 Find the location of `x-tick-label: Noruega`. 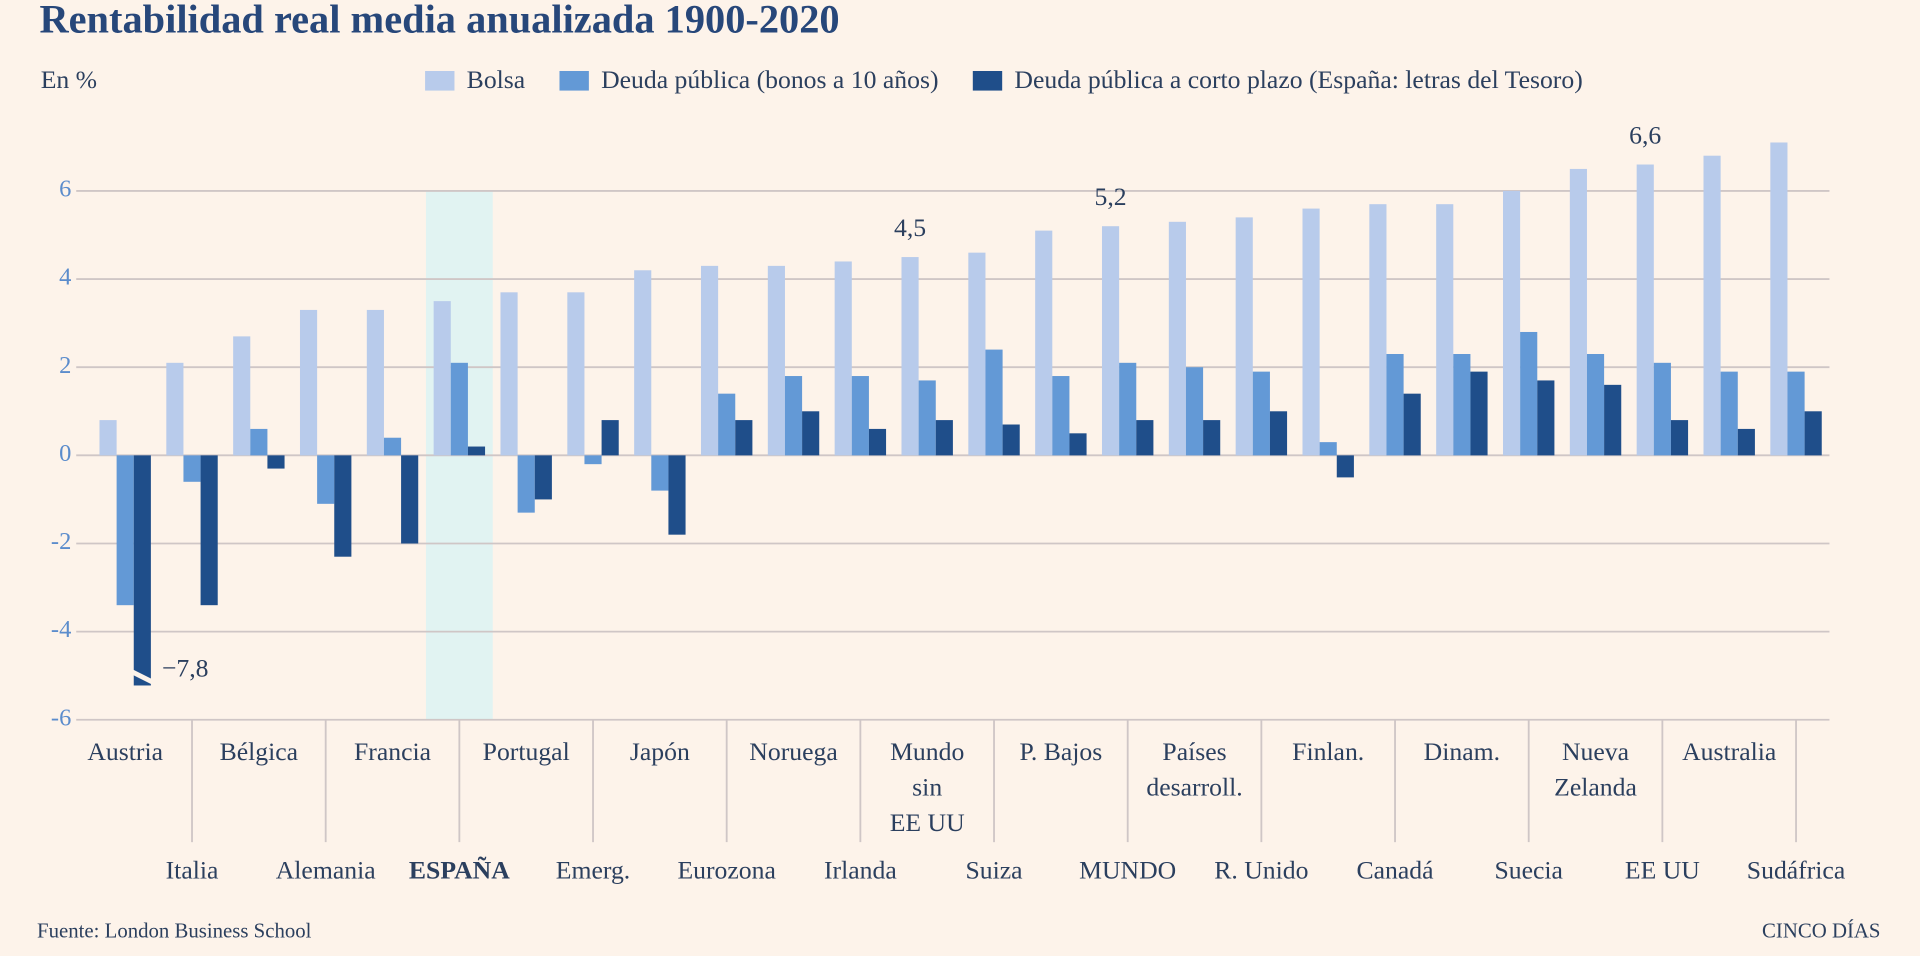

x-tick-label: Noruega is located at coordinates (793, 751).